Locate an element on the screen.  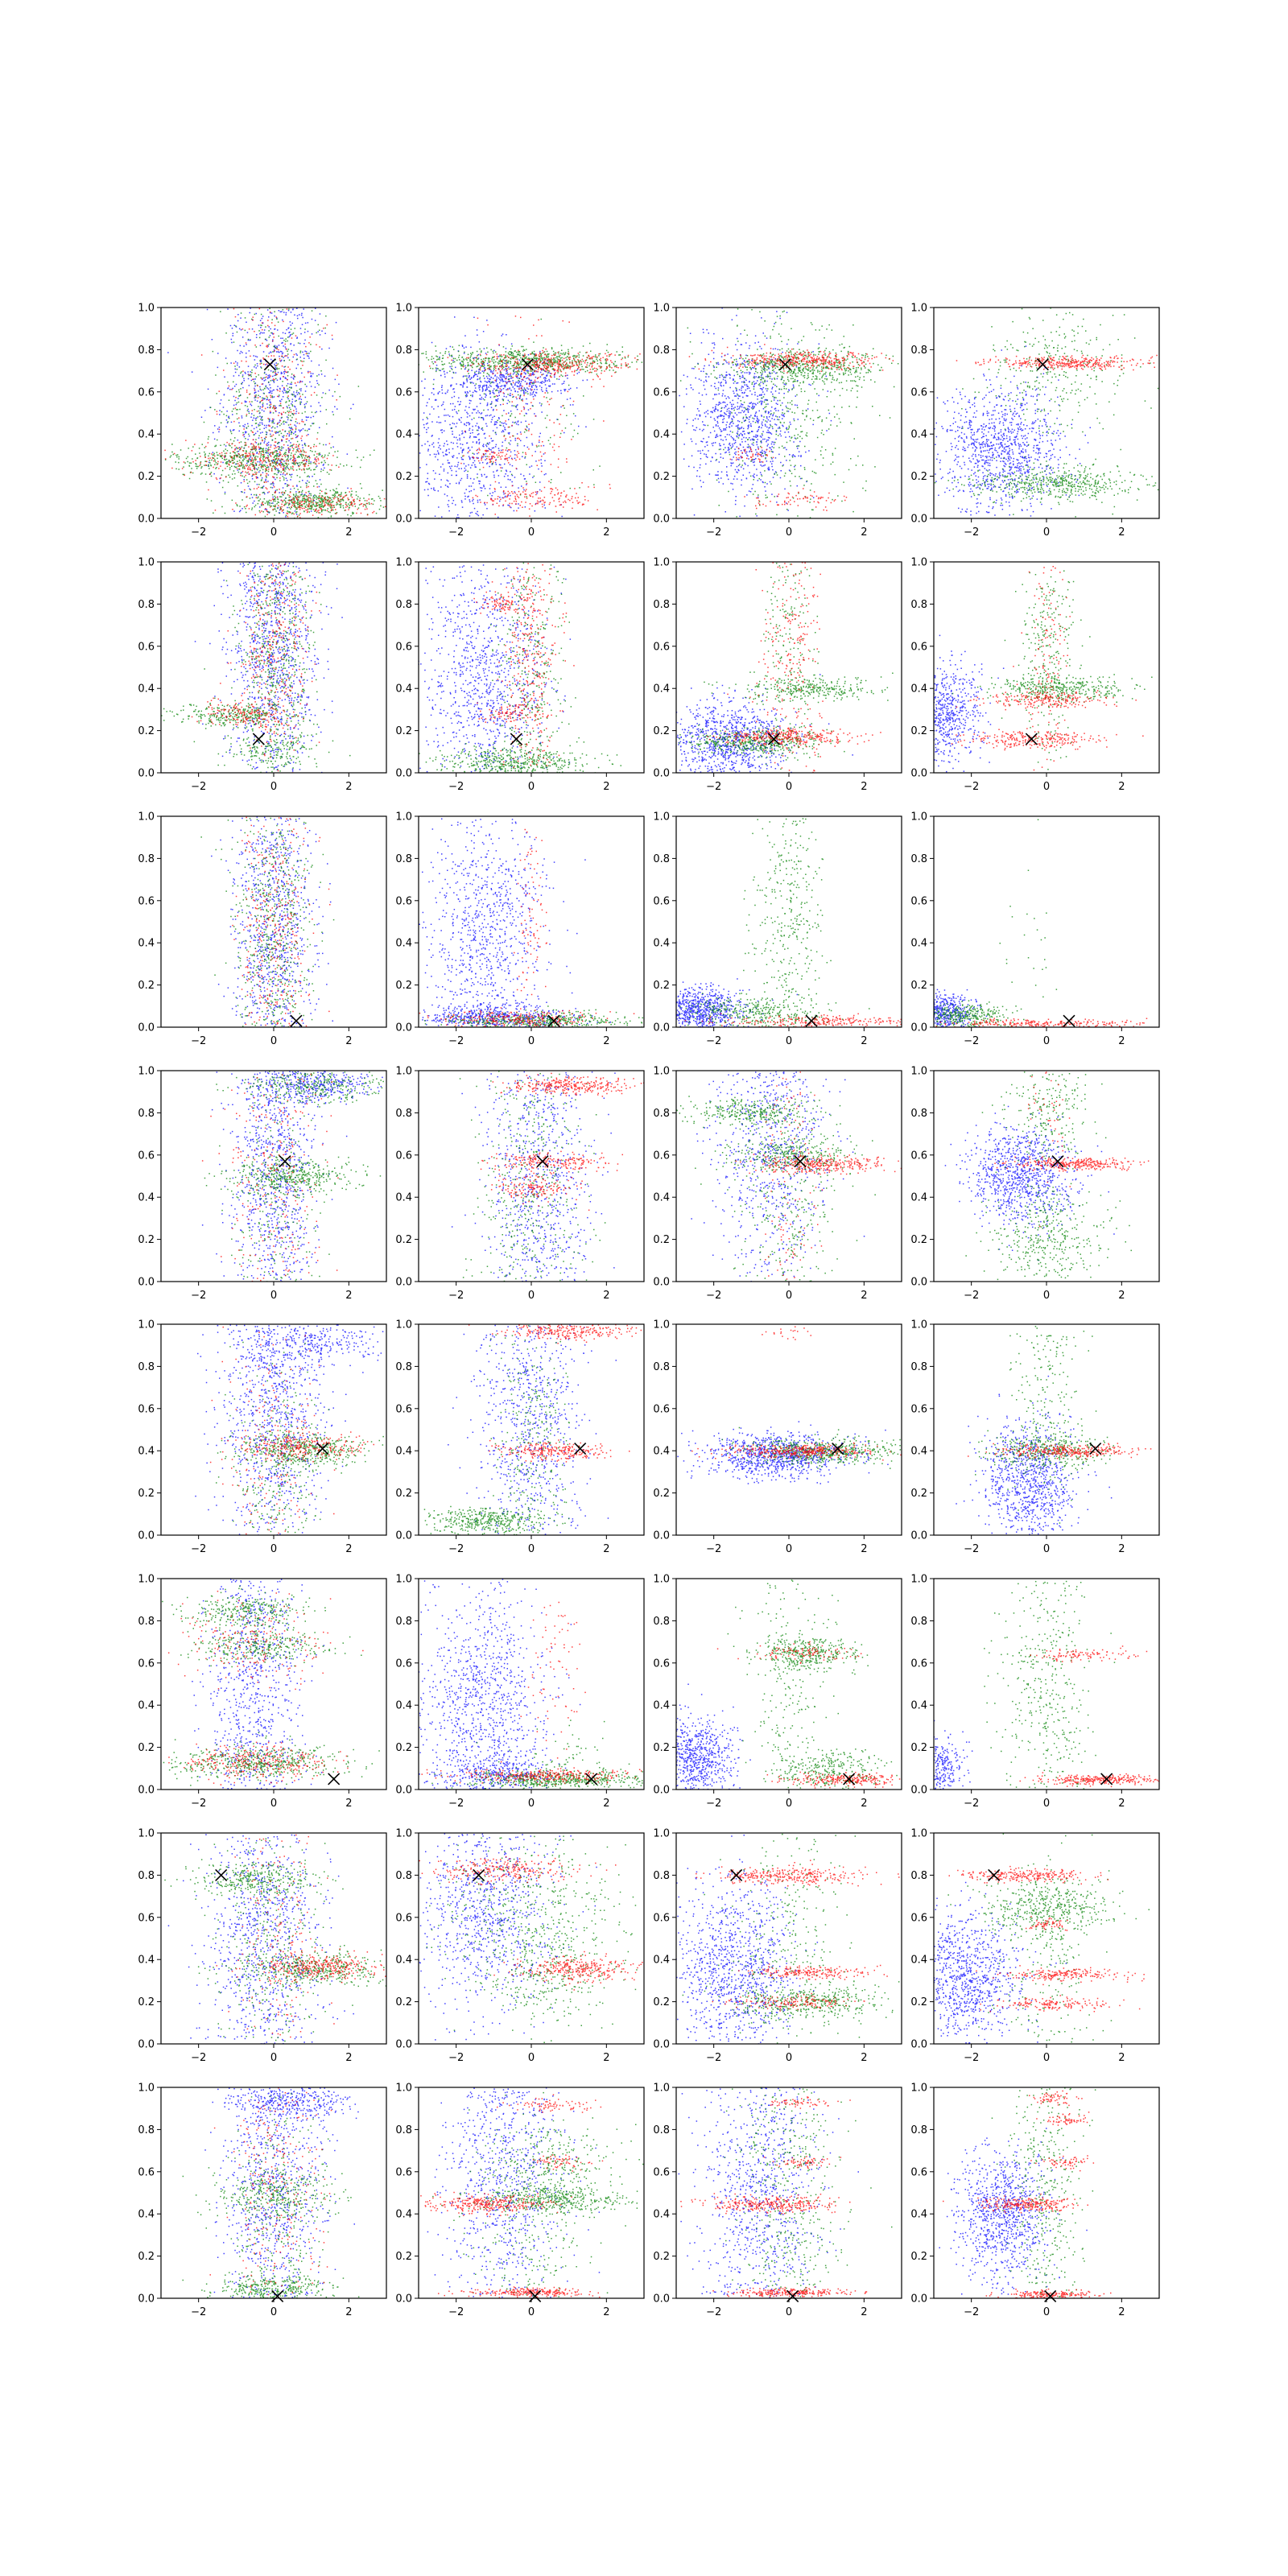
panel-r3-c1: −2 0 2 0.0 0.2 0.4 0.6 0.8 1.0 is located at coordinates (262, 929).